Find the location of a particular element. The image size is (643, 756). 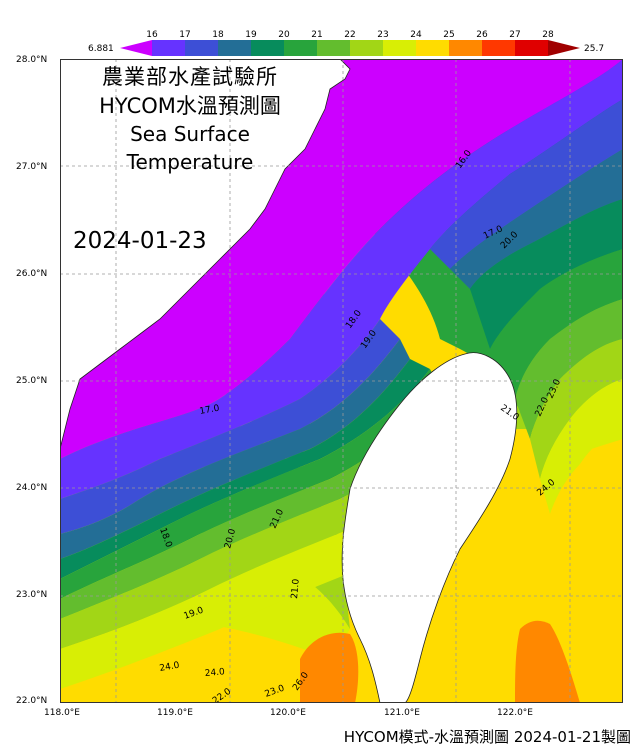

colorbar-tick: 24 is located at coordinates (416, 35).